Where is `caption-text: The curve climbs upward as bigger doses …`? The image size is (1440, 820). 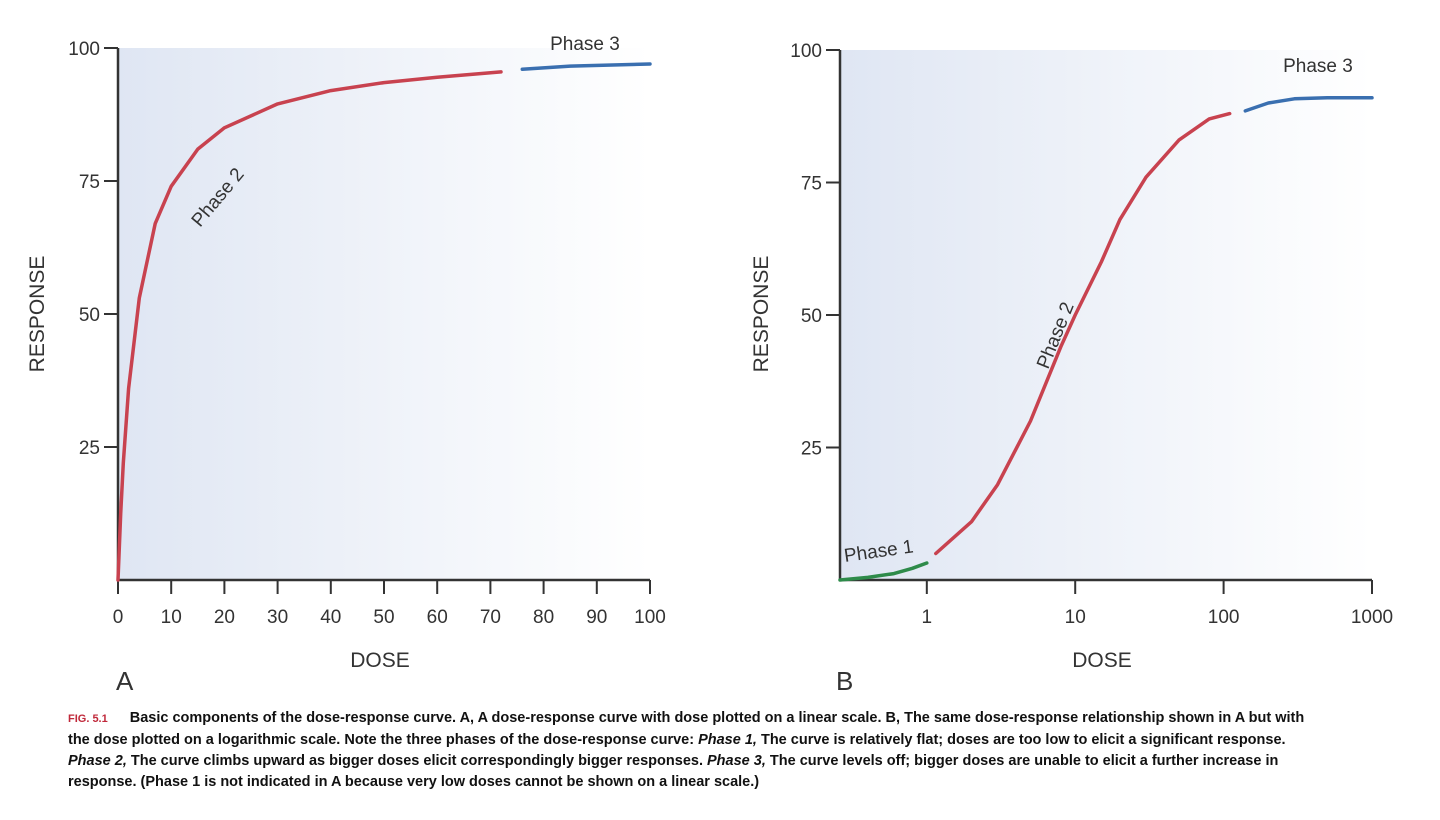 caption-text: The curve climbs upward as bigger doses … is located at coordinates (417, 761).